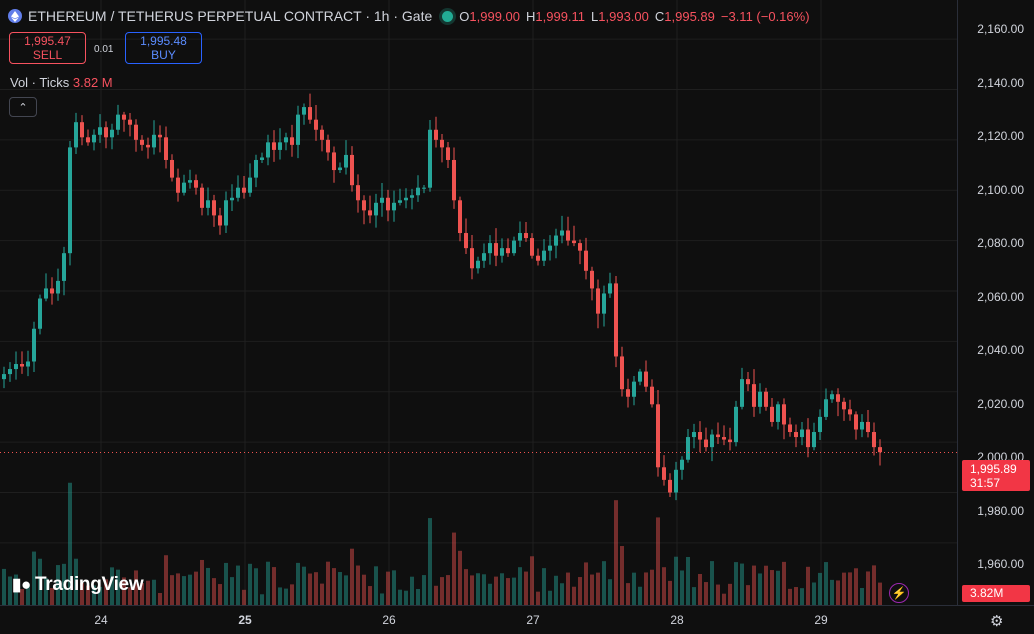 This screenshot has height=634, width=1034. Describe the element at coordinates (1000, 511) in the screenshot. I see `price-axis-label: 1,980.00` at that location.